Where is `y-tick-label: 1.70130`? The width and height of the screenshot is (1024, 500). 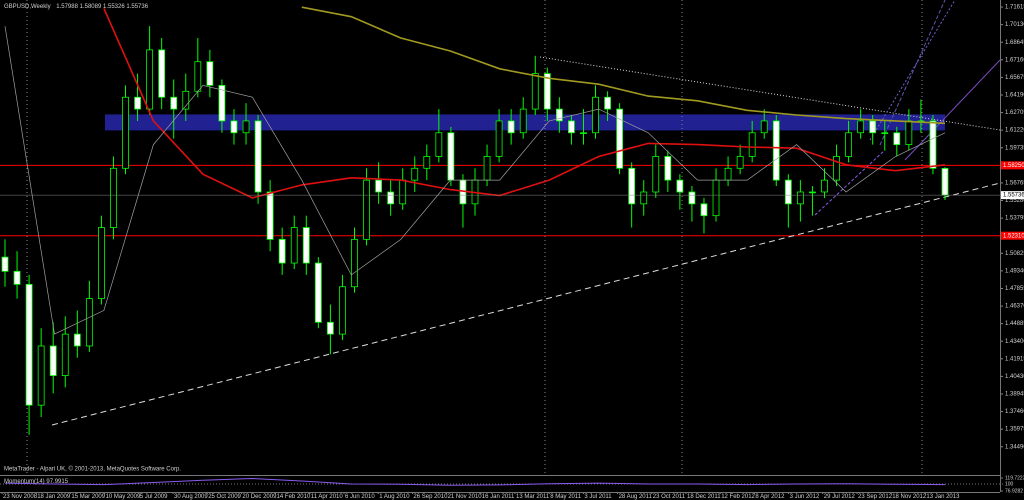 y-tick-label: 1.70130 is located at coordinates (1014, 25).